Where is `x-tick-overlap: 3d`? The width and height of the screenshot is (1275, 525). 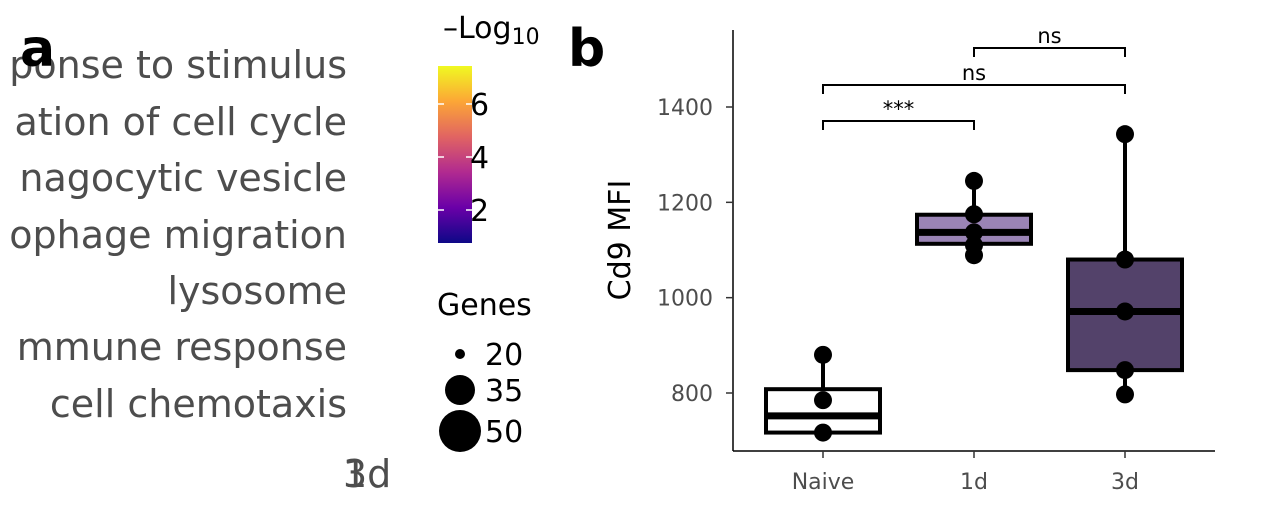 x-tick-overlap: 3d is located at coordinates (367, 474).